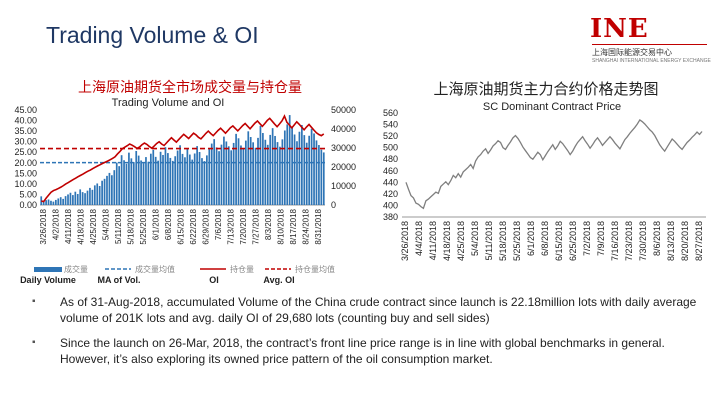 The width and height of the screenshot is (720, 405). Describe the element at coordinates (56, 224) in the screenshot. I see `x-tick-label: 4/2/2018` at that location.